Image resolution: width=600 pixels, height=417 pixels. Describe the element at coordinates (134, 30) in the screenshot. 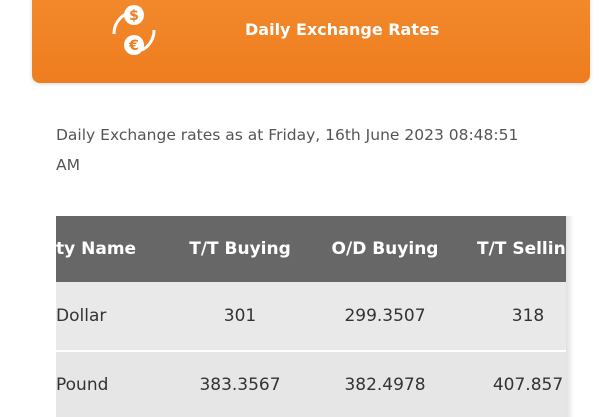

I see `exchange-icon: $ €` at that location.